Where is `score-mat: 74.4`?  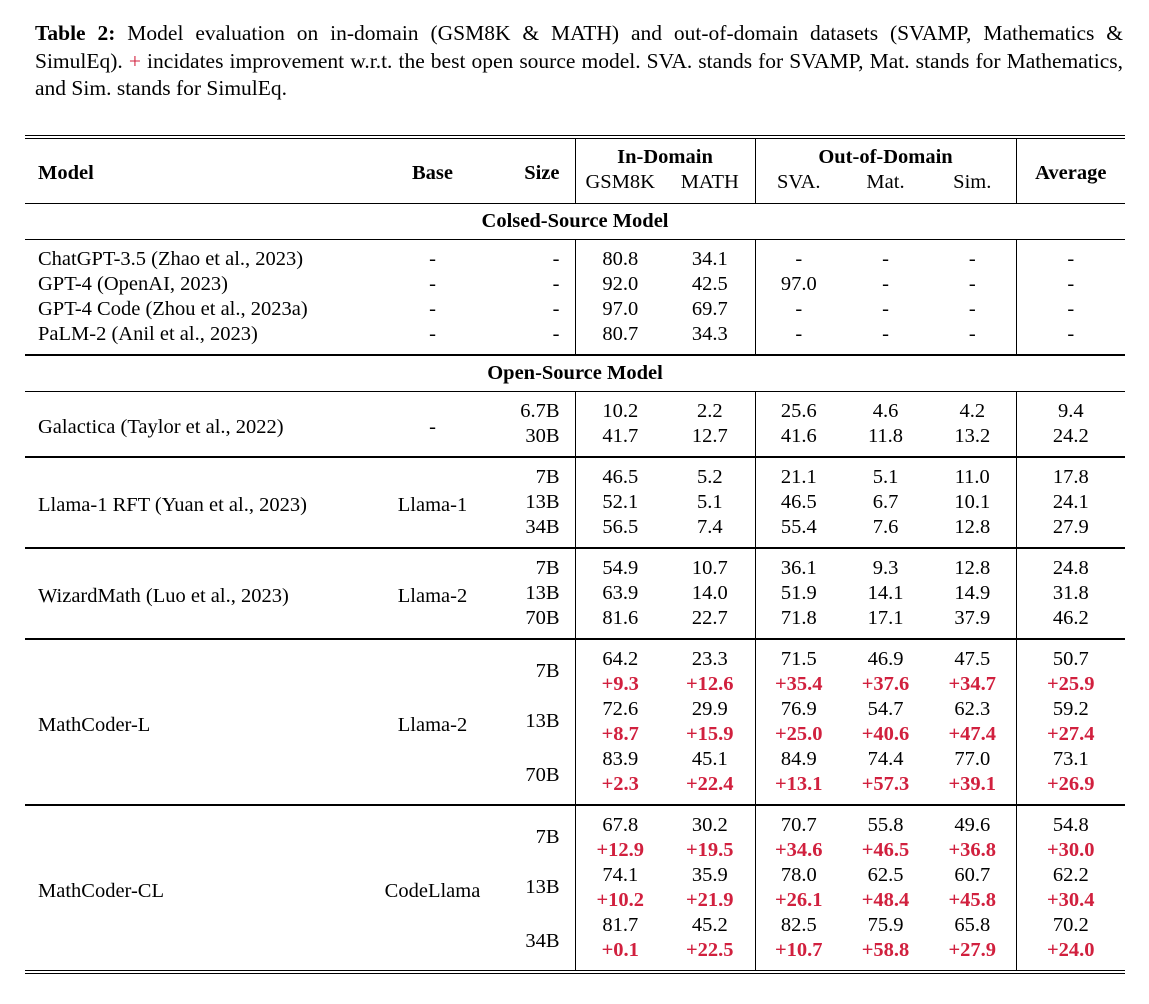
score-mat: 74.4 is located at coordinates (885, 758).